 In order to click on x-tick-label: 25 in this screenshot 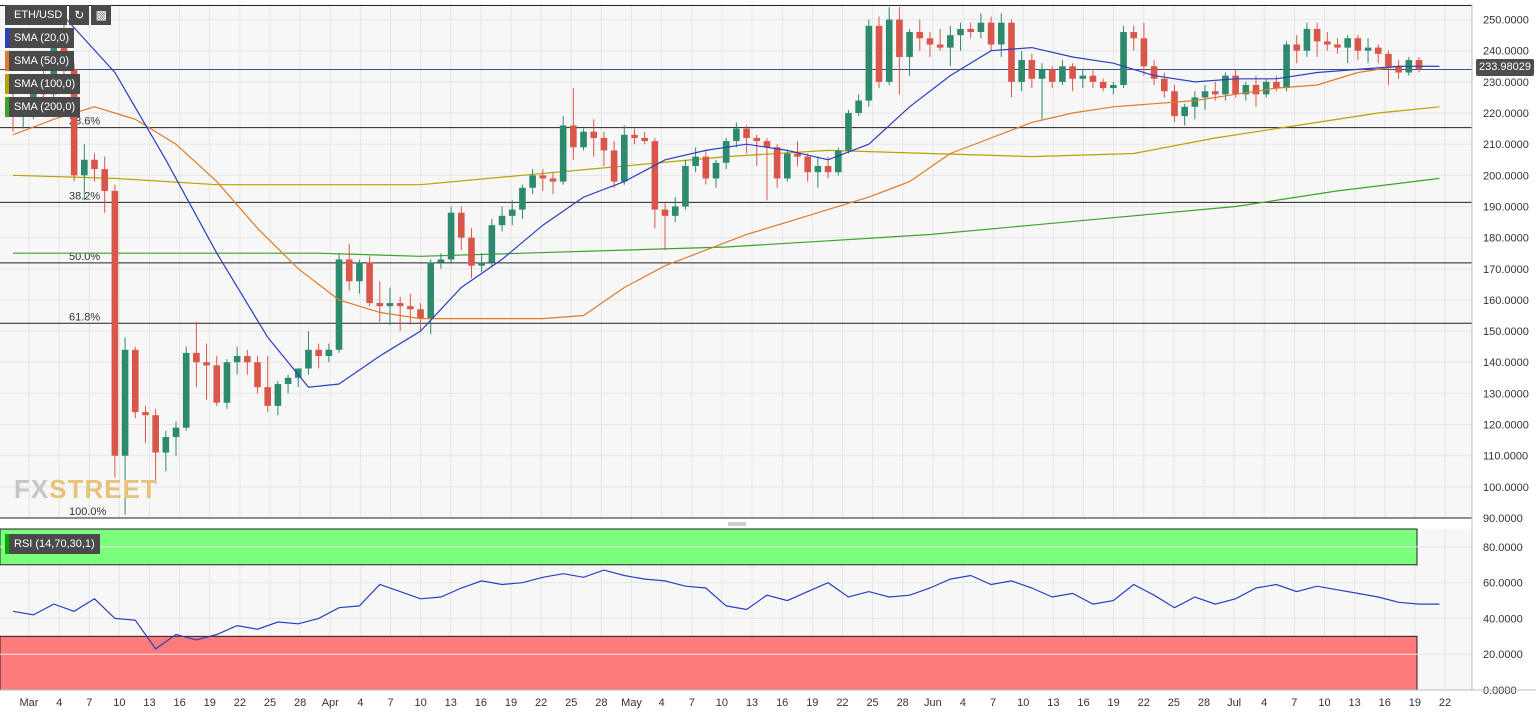, I will do `click(872, 703)`.